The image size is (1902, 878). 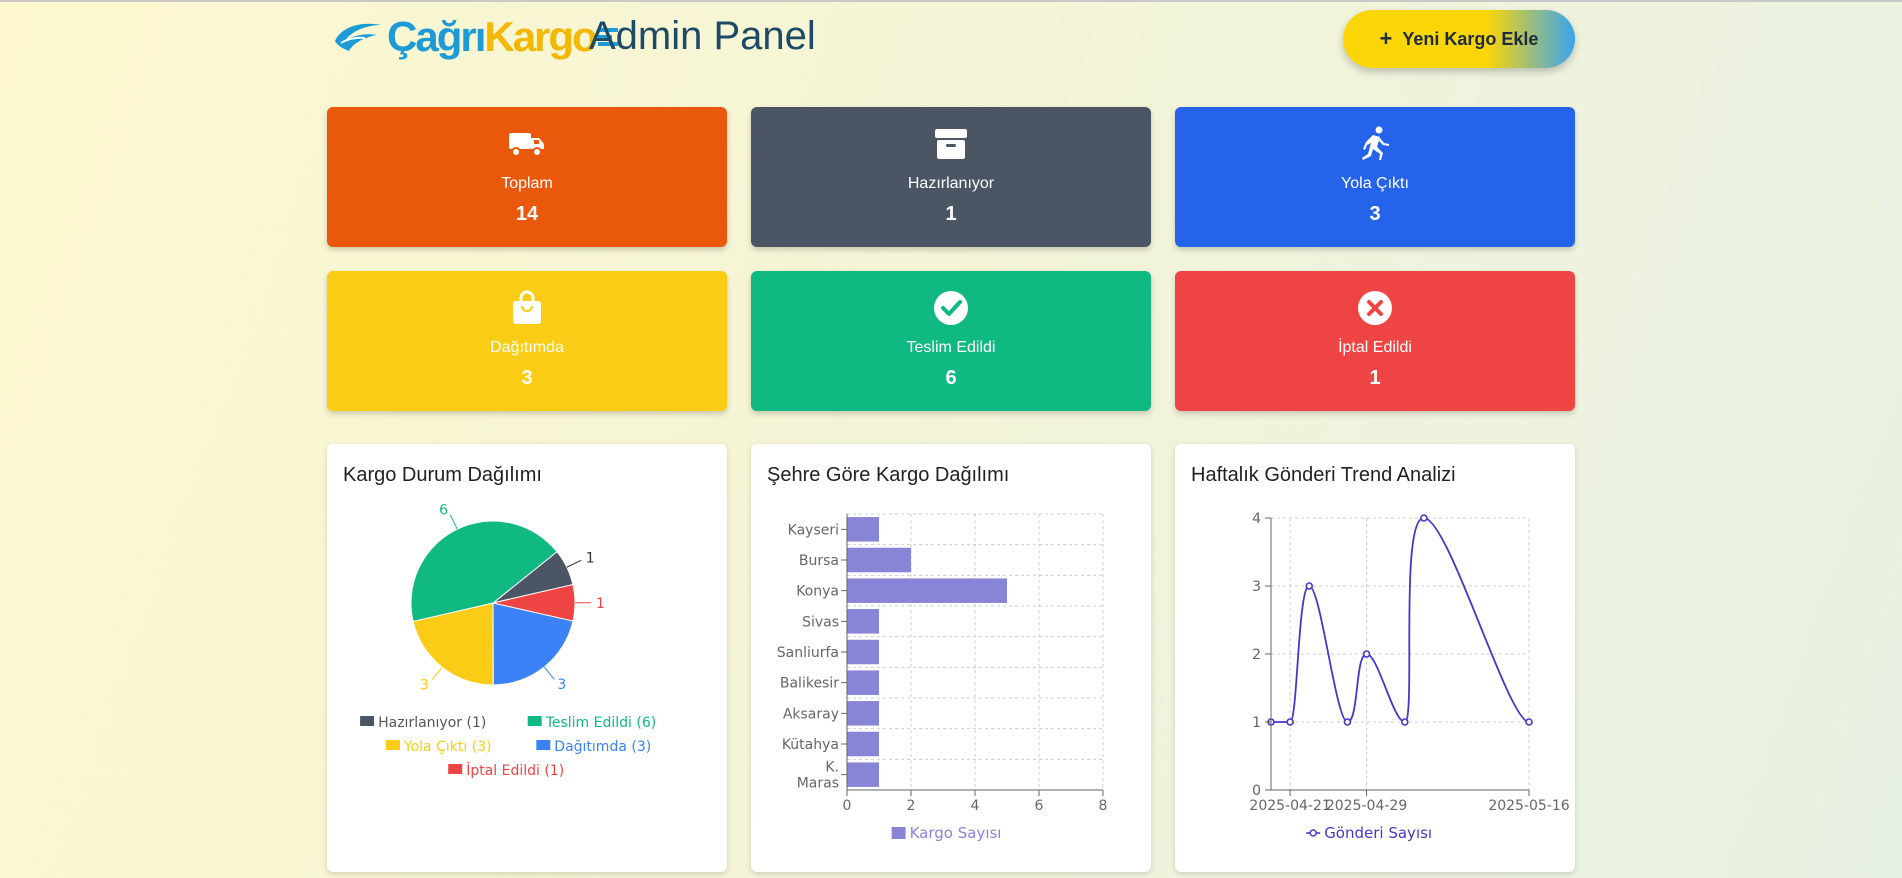 I want to click on stat-label: Teslim Edildi, so click(x=951, y=347).